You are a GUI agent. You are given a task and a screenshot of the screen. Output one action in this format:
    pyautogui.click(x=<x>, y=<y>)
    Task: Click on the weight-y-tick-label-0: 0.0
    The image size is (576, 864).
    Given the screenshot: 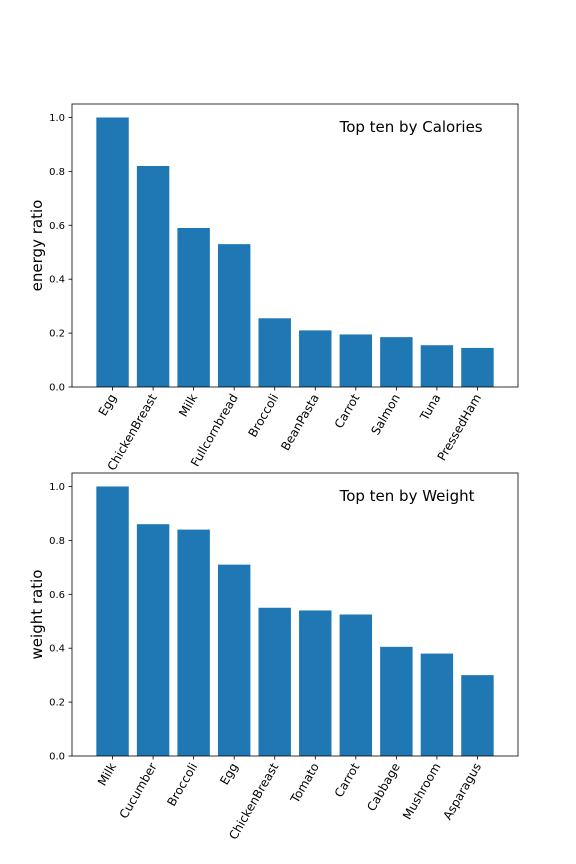 What is the action you would take?
    pyautogui.click(x=57, y=757)
    